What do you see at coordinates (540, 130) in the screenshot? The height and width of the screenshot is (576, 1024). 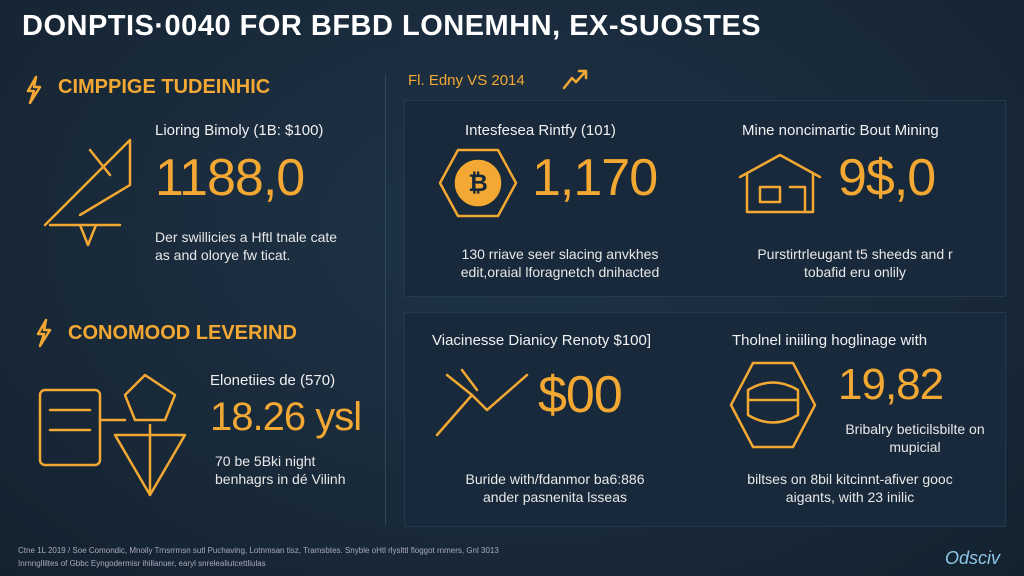 I see `card-label: Intesfesea Rintfy (101)` at bounding box center [540, 130].